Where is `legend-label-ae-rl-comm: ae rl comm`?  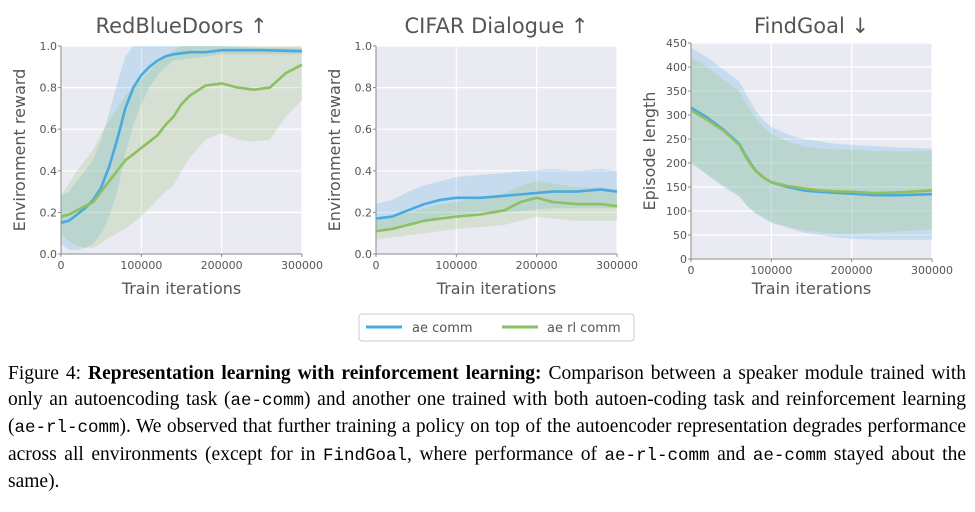
legend-label-ae-rl-comm: ae rl comm is located at coordinates (584, 328).